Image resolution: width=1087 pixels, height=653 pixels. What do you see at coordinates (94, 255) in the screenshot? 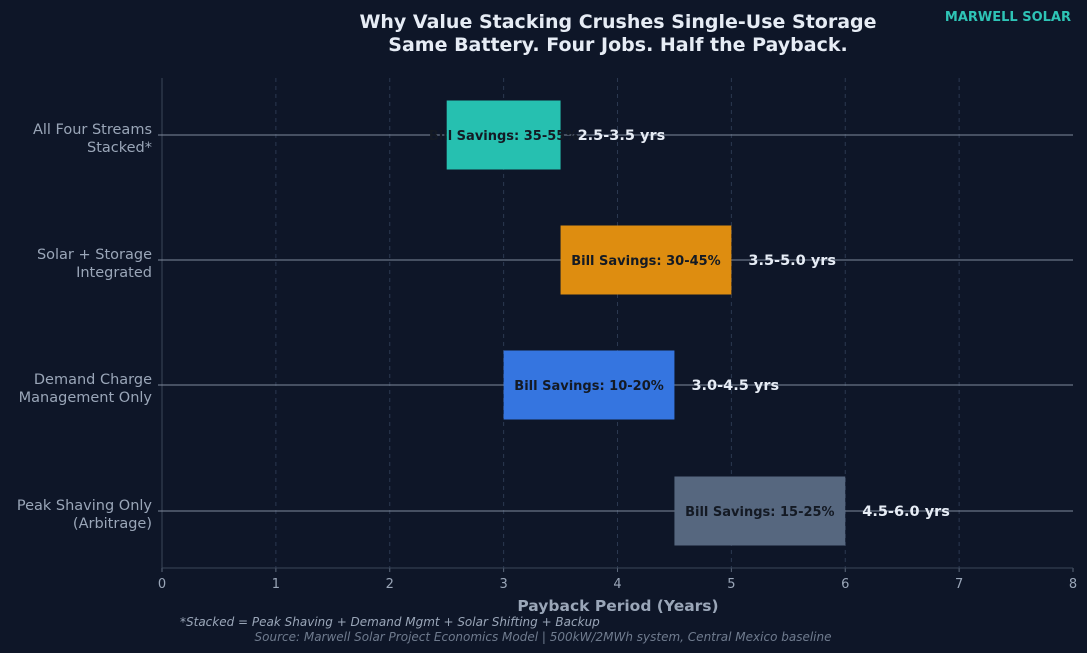
I see `category-label-1-line1: Solar + Storage` at bounding box center [94, 255].